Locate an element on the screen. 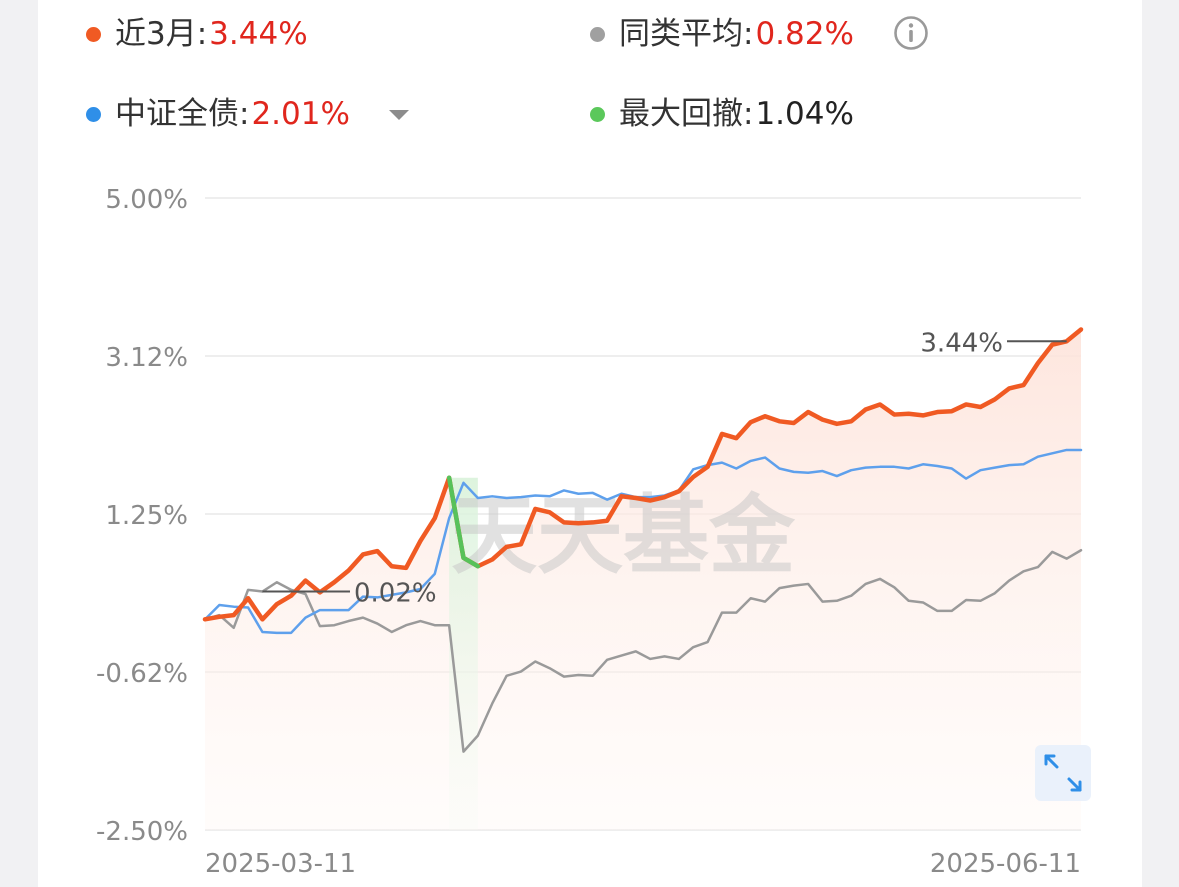 The width and height of the screenshot is (1179, 887). legend-drawdown-value: 1.04% is located at coordinates (804, 114).